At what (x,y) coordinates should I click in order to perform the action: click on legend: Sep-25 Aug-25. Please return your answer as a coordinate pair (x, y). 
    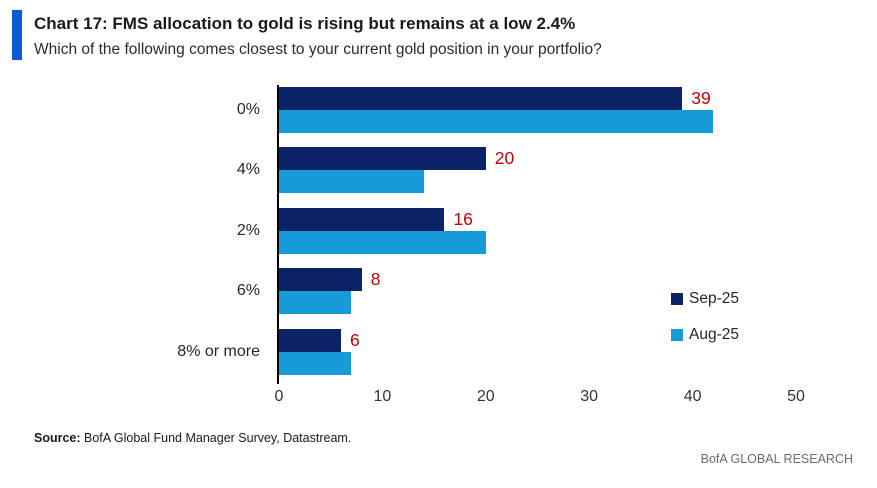
    Looking at the image, I should click on (705, 325).